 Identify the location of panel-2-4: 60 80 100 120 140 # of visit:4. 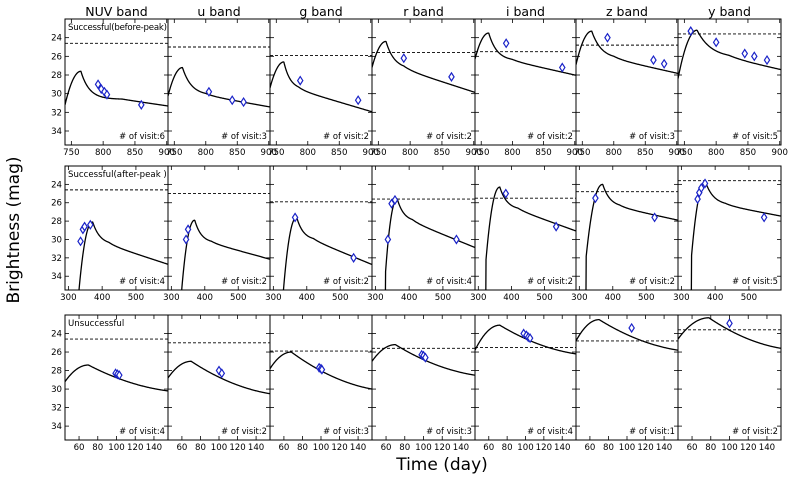
(525, 383).